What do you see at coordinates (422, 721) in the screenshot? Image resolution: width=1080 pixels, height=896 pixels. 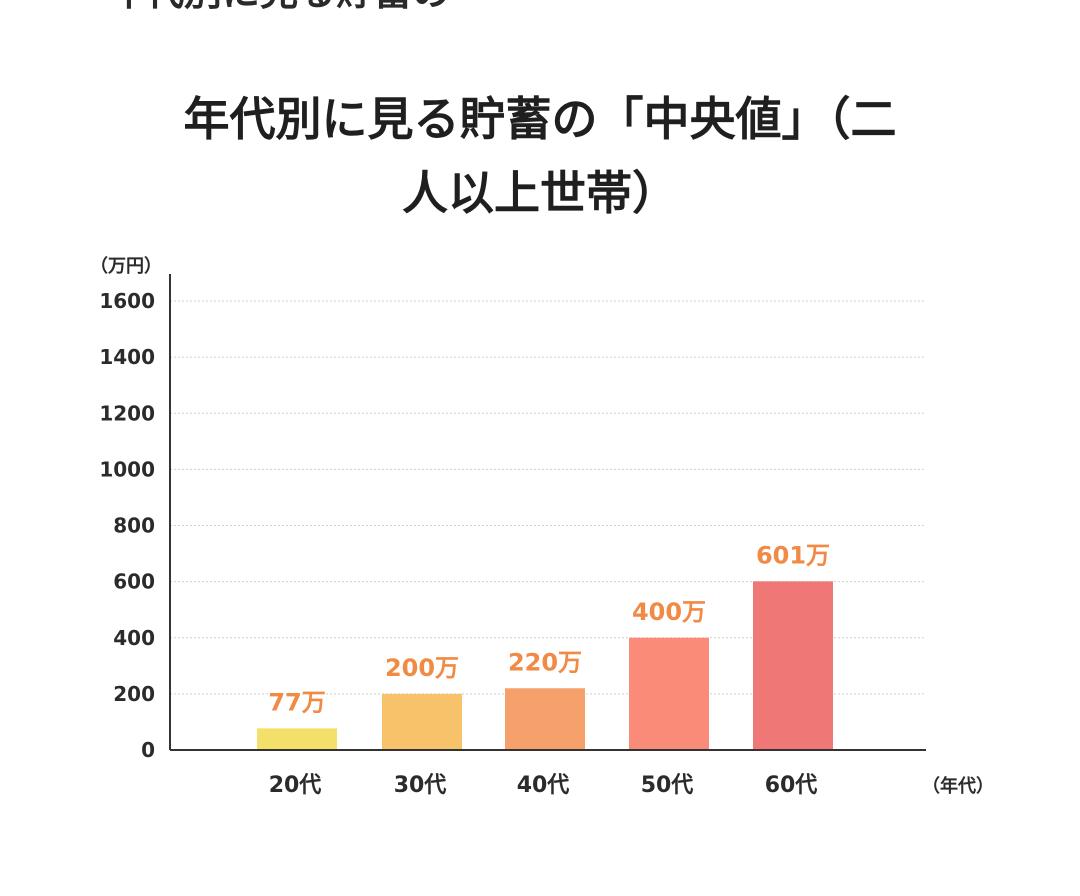 I see `bar-30代` at bounding box center [422, 721].